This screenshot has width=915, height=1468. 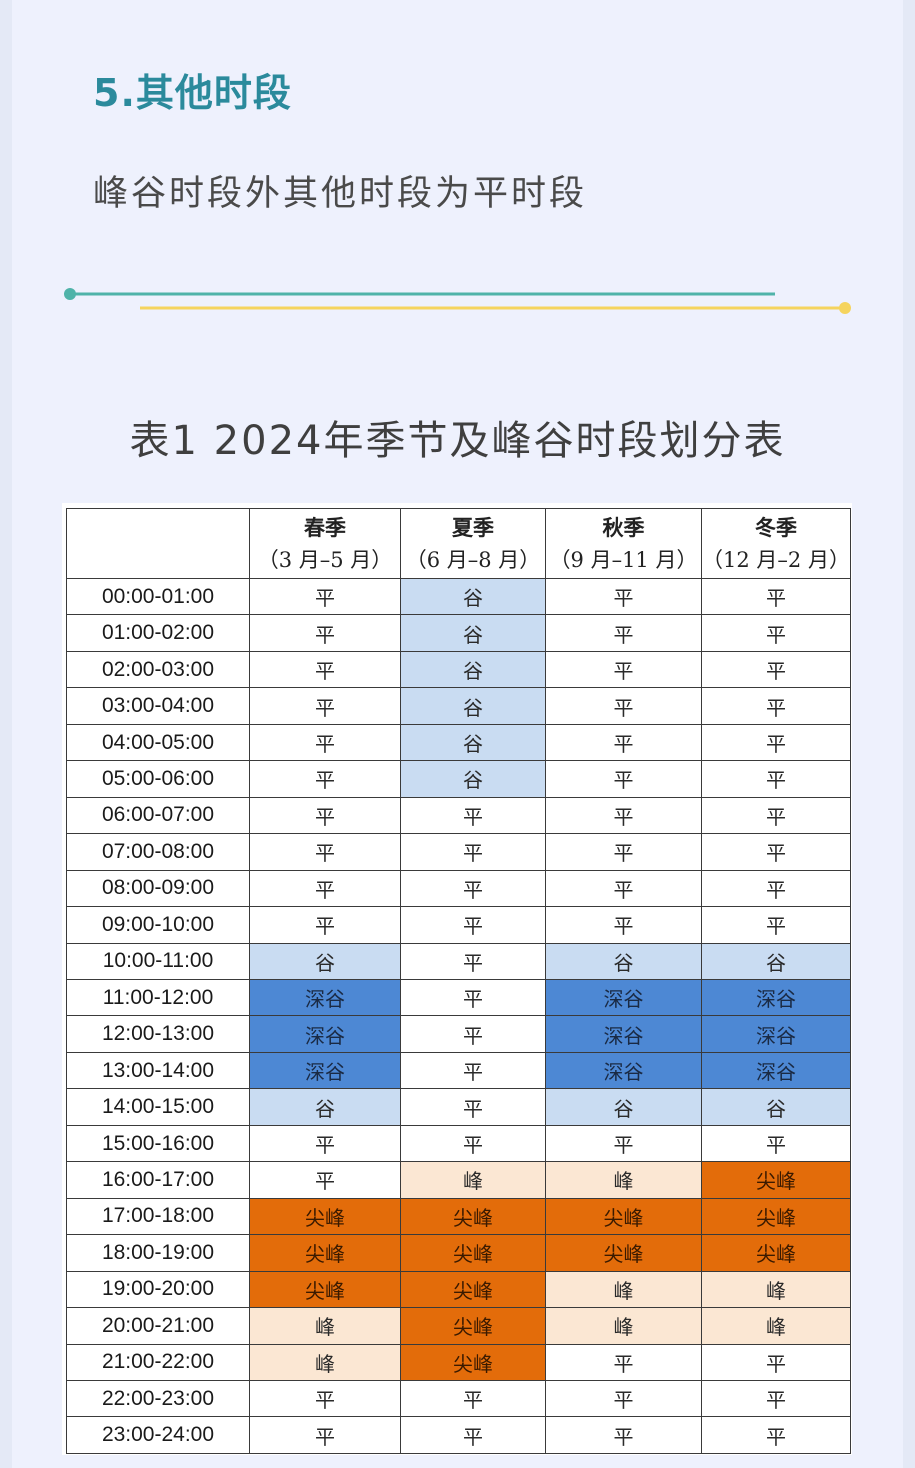 What do you see at coordinates (158, 1034) in the screenshot?
I see `time-slot-cell: 12:00-13:00` at bounding box center [158, 1034].